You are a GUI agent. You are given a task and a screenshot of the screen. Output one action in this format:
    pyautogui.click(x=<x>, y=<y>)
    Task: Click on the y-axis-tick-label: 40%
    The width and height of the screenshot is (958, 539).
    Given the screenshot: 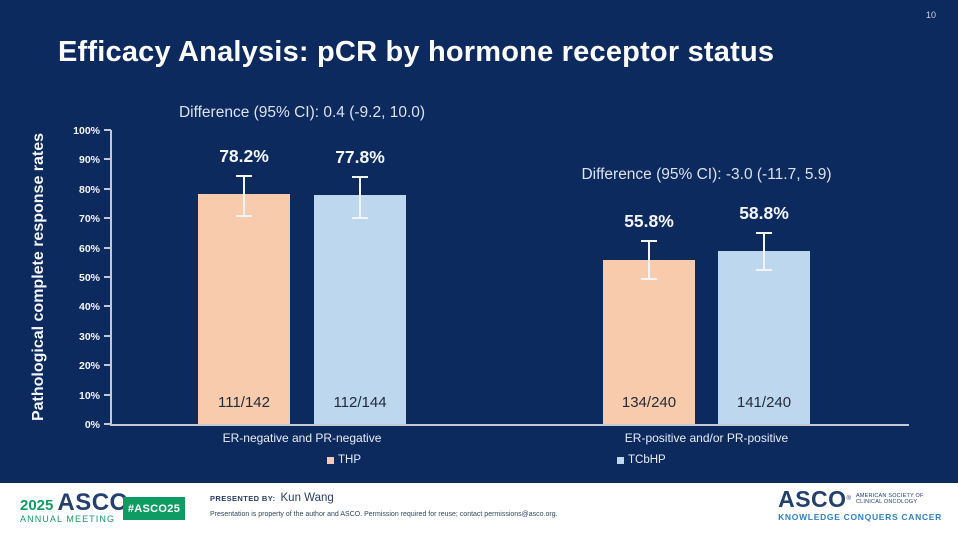 What is the action you would take?
    pyautogui.click(x=89, y=307)
    